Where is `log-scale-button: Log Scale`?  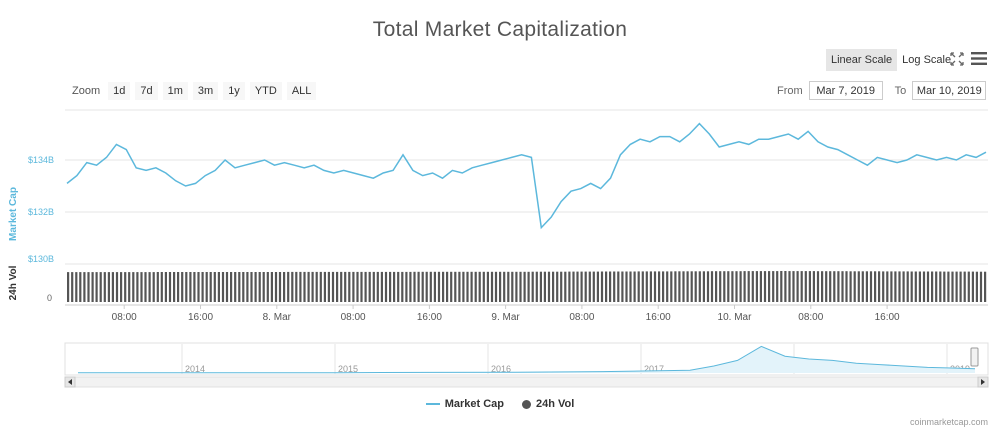
log-scale-button: Log Scale is located at coordinates (926, 60).